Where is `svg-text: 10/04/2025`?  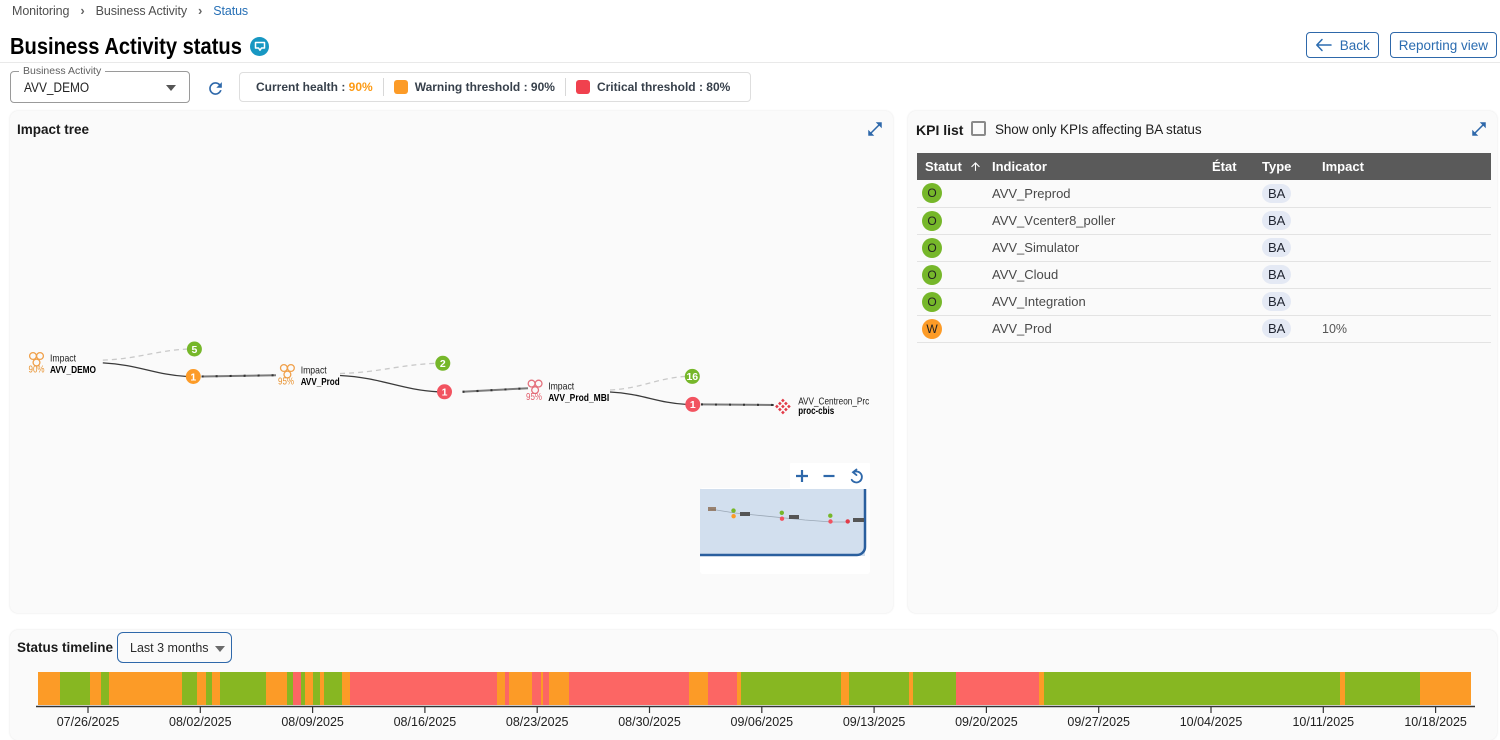
svg-text: 10/04/2025 is located at coordinates (1211, 722).